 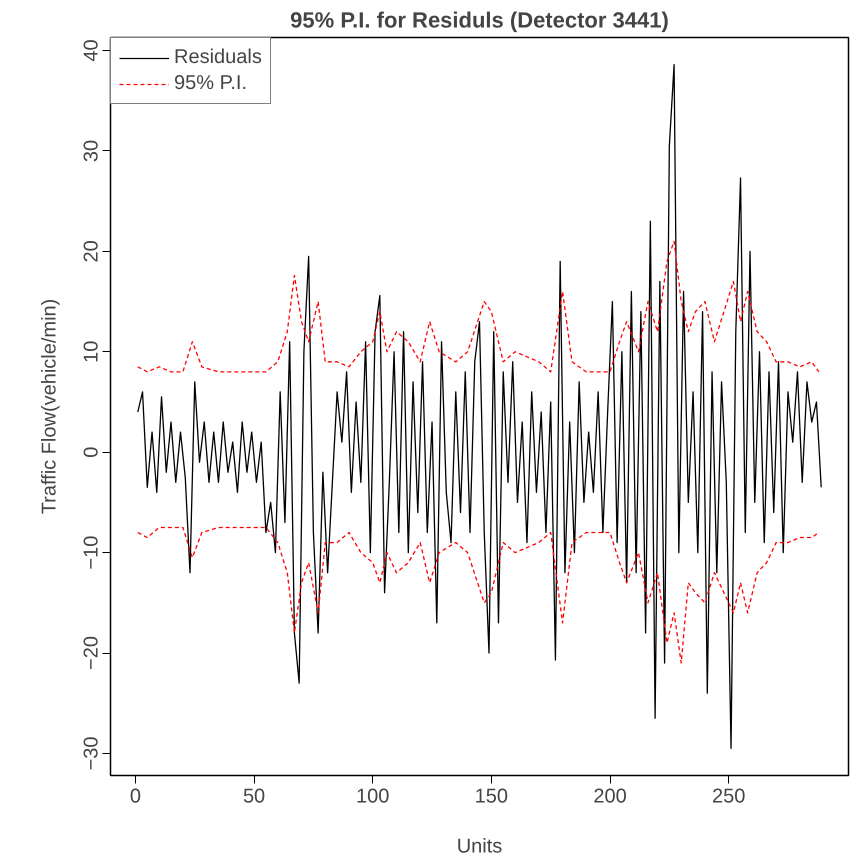 What do you see at coordinates (211, 83) in the screenshot?
I see `legend-label: 95% P.I.` at bounding box center [211, 83].